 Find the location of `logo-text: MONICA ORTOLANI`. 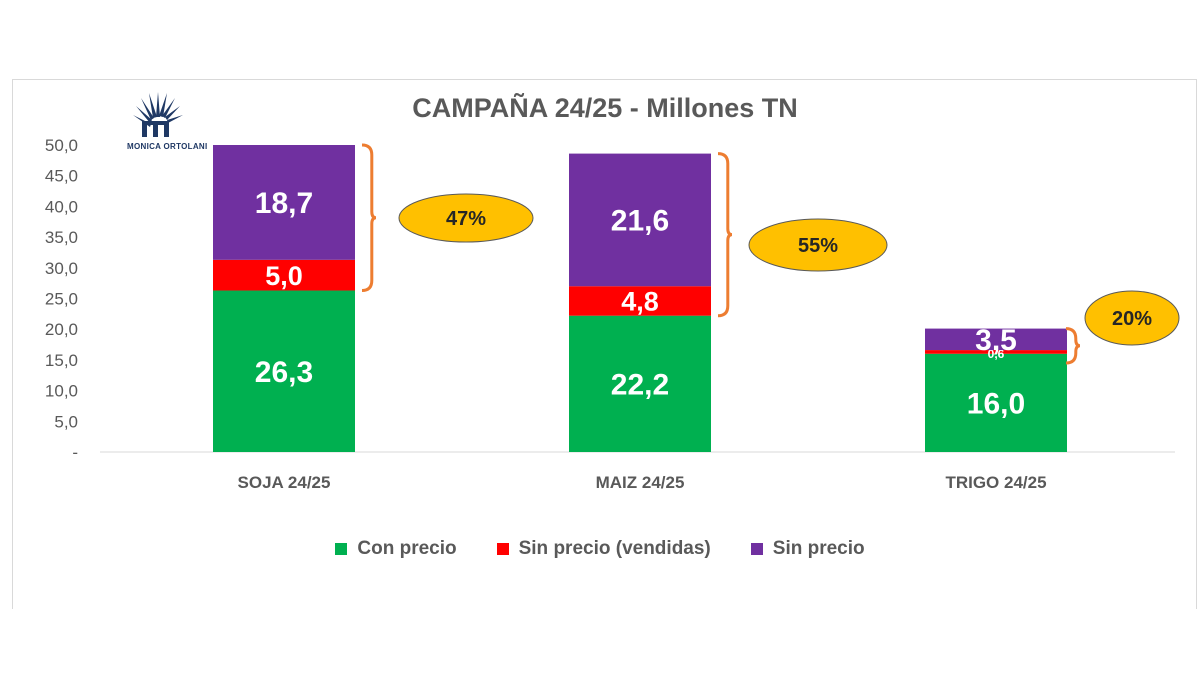

logo-text: MONICA ORTOLANI is located at coordinates (167, 146).